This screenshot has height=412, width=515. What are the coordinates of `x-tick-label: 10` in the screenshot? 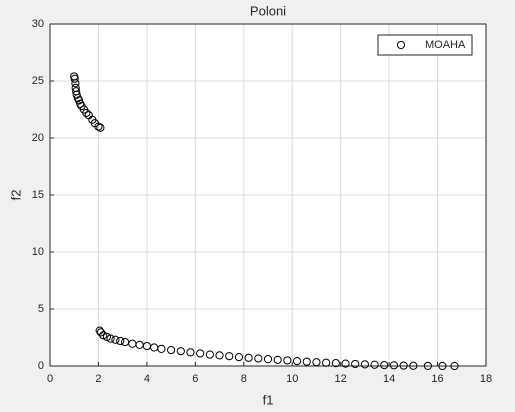 It's located at (292, 379).